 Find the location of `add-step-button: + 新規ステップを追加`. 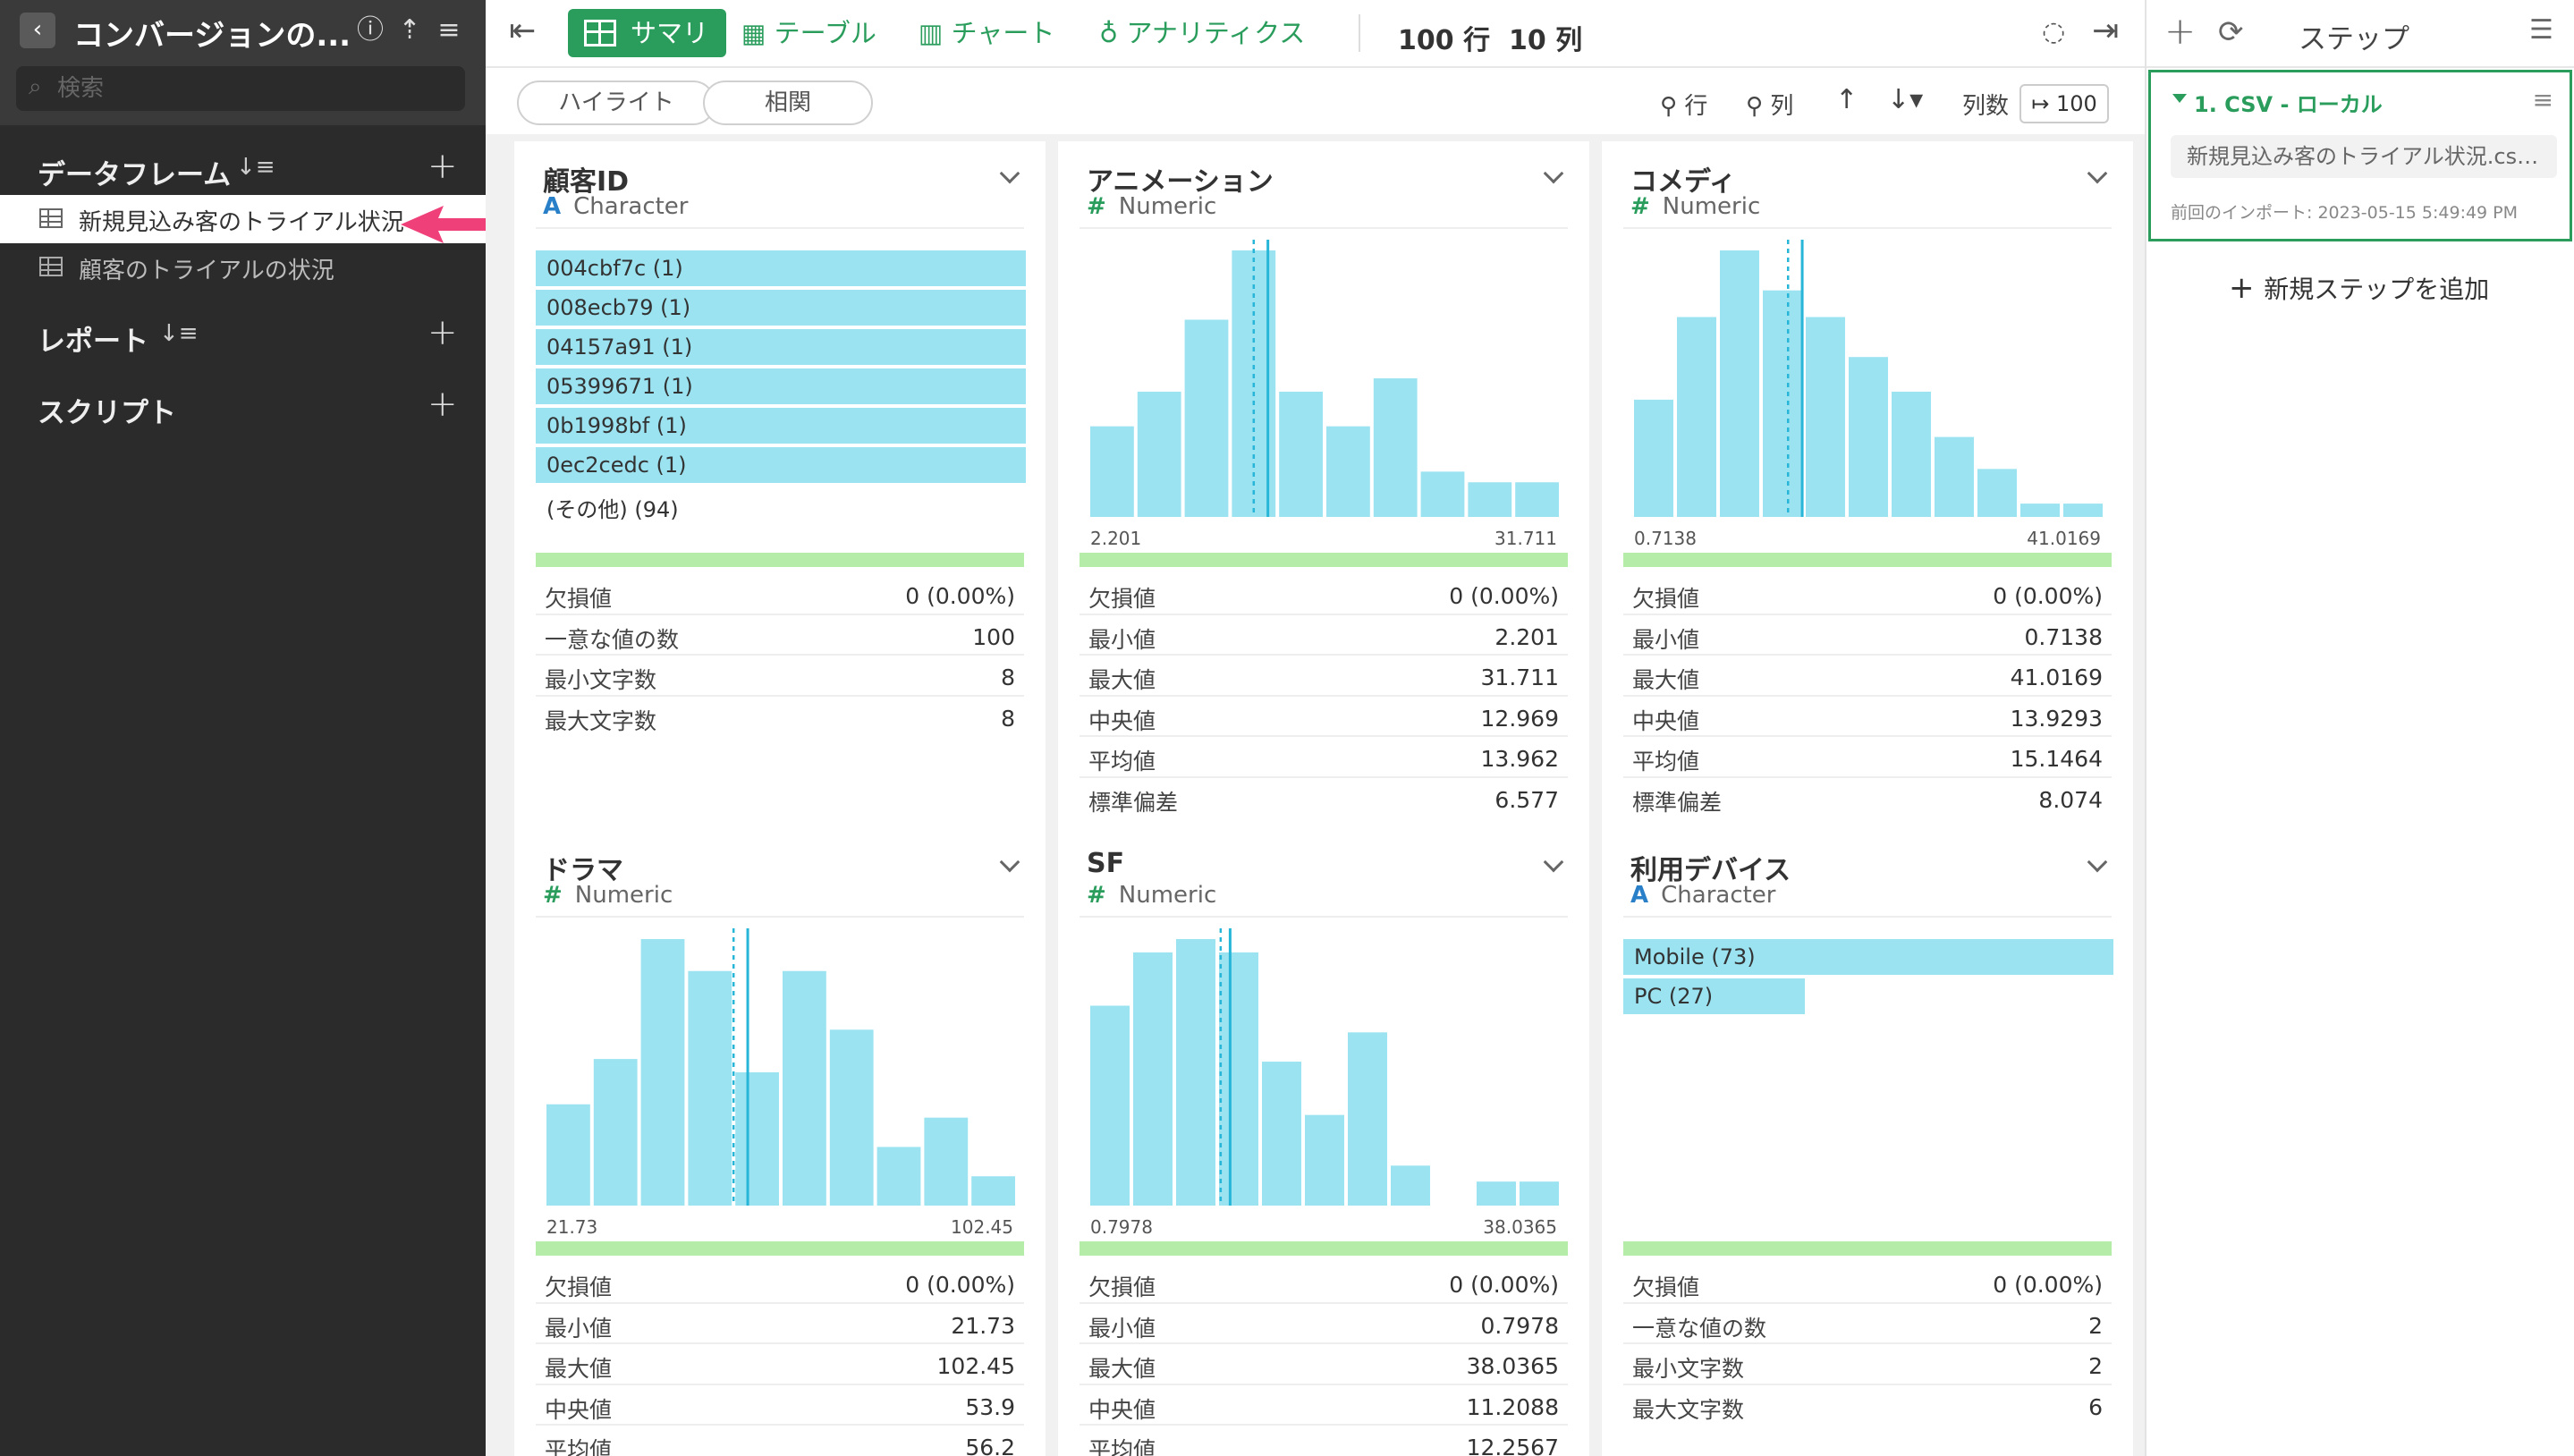

add-step-button: + 新規ステップを追加 is located at coordinates (2359, 288).